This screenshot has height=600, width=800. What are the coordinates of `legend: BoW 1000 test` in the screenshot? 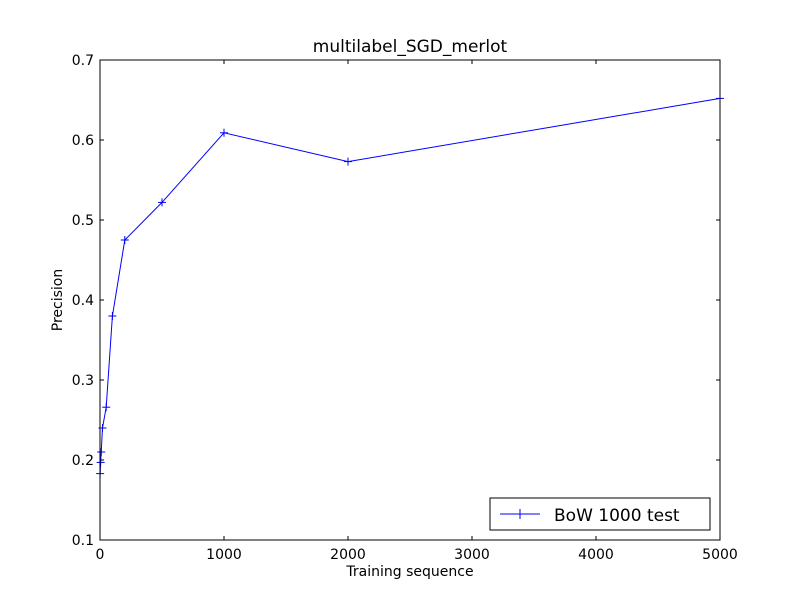 It's located at (600, 514).